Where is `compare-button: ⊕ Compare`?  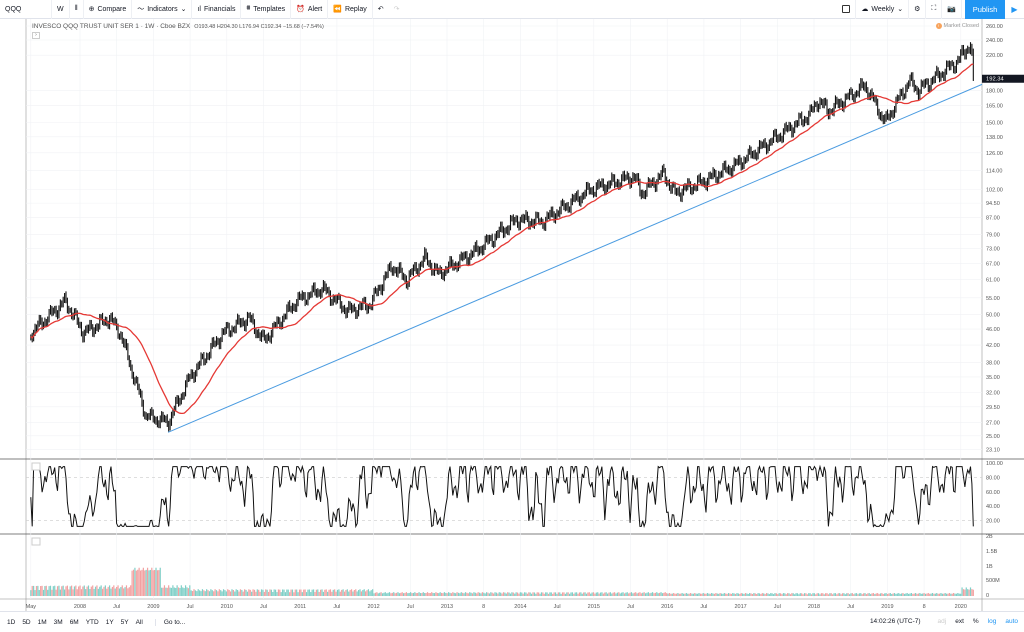
compare-button: ⊕ Compare is located at coordinates (108, 9).